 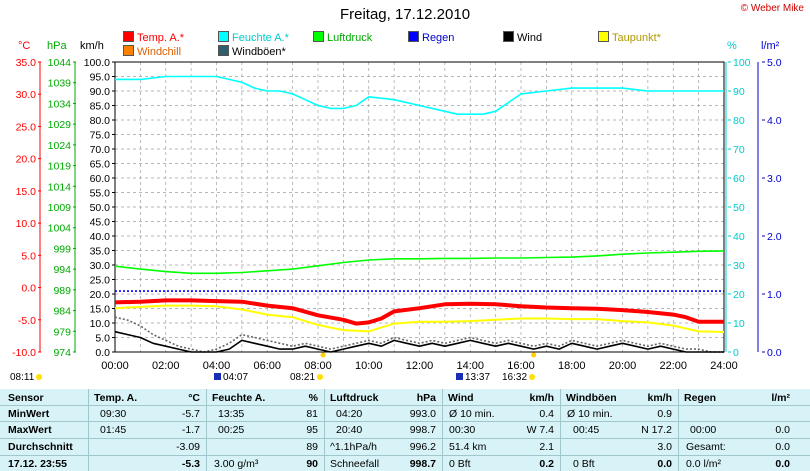 What do you see at coordinates (60, 104) in the screenshot?
I see `pressure-tick-label: 1034` at bounding box center [60, 104].